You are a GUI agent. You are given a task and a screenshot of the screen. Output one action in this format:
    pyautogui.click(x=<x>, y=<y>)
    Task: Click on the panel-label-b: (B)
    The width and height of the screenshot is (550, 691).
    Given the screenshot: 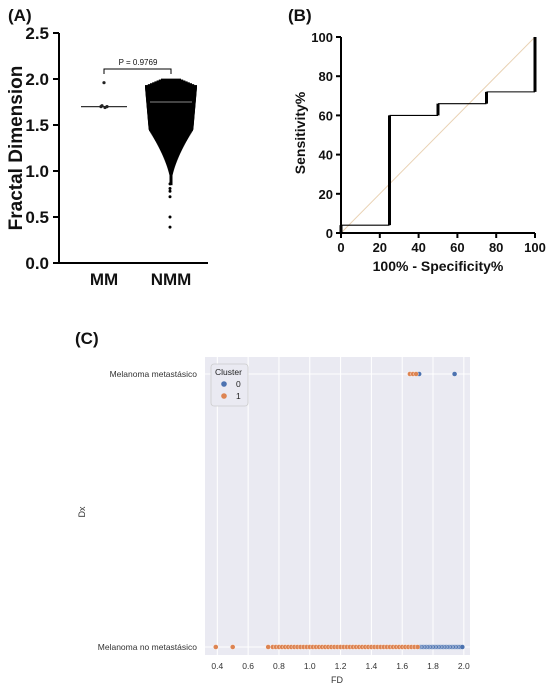 What is the action you would take?
    pyautogui.click(x=300, y=15)
    